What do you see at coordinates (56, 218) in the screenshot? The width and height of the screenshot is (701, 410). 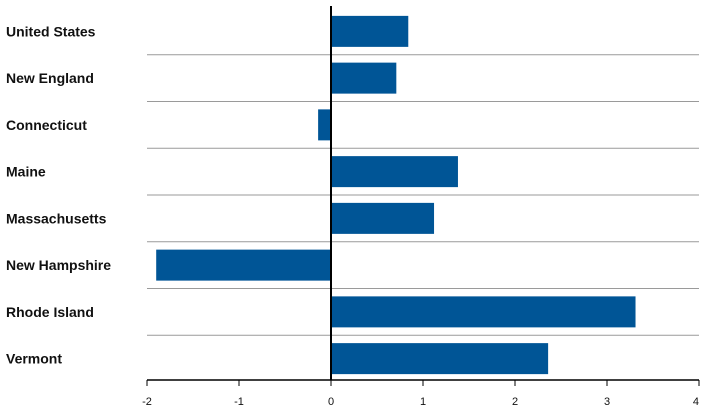 I see `category-label: Massachusetts` at bounding box center [56, 218].